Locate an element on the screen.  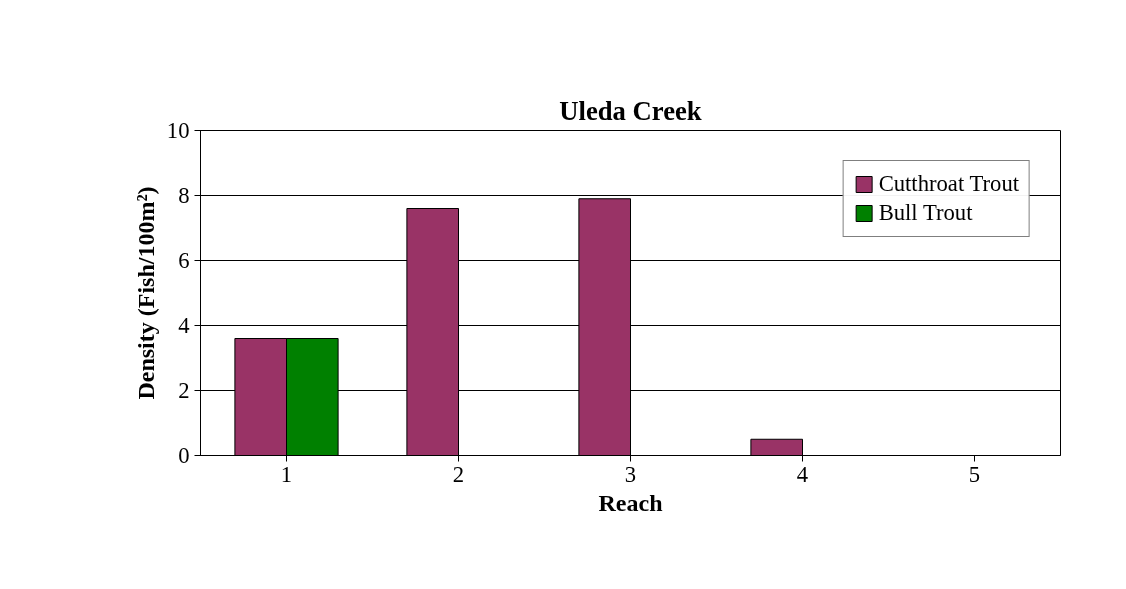
y-tick-label: 0 is located at coordinates (184, 455).